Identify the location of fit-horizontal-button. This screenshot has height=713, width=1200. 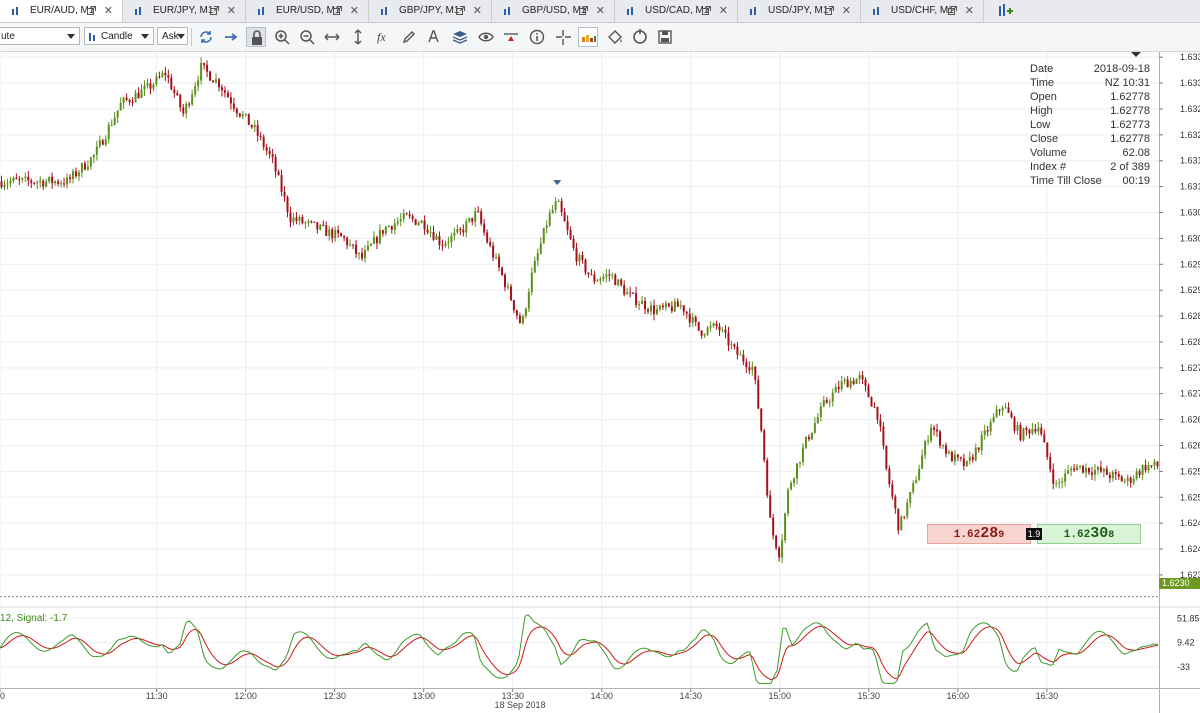
(332, 37).